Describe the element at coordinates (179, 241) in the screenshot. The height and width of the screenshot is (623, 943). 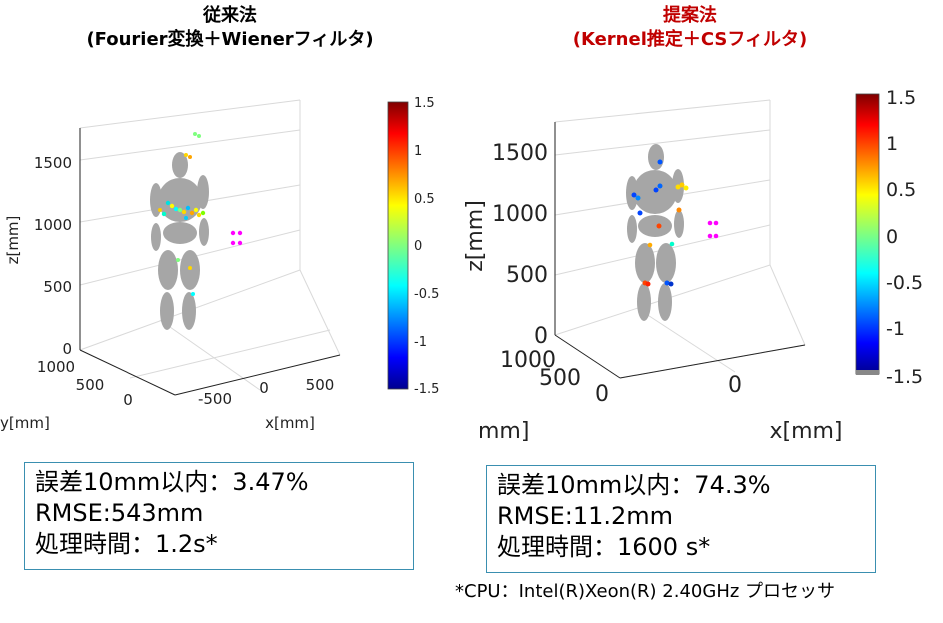
I see `left-body-model` at that location.